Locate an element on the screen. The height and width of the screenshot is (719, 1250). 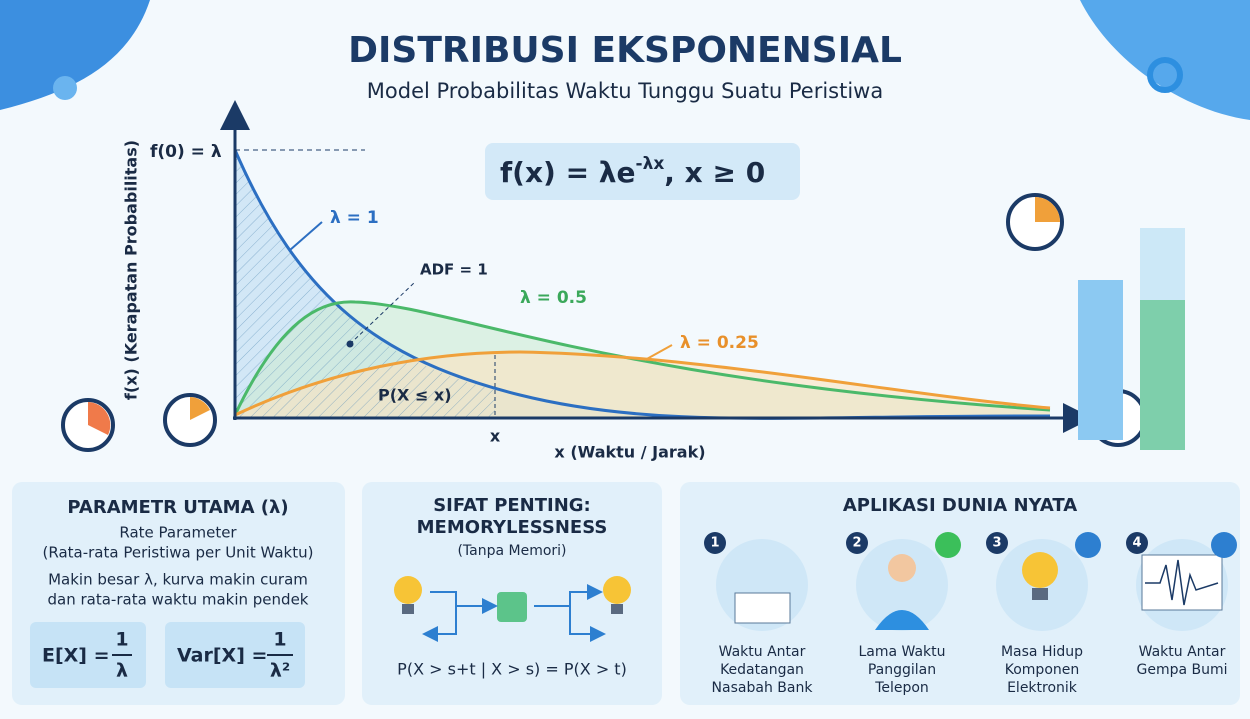
battery is located at coordinates (512, 607).